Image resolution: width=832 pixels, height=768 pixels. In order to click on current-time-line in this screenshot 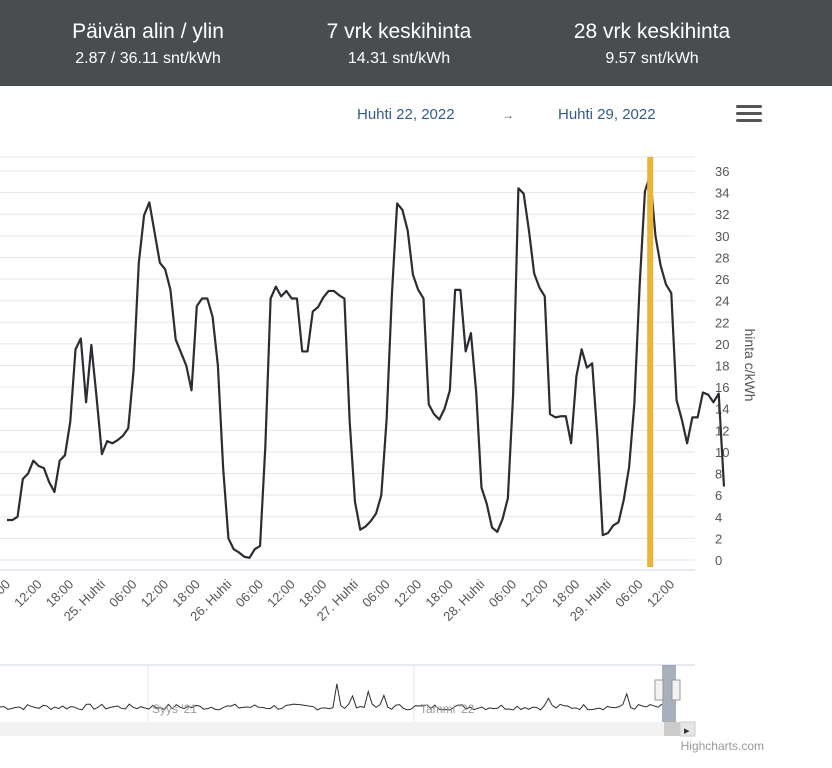, I will do `click(650, 362)`.